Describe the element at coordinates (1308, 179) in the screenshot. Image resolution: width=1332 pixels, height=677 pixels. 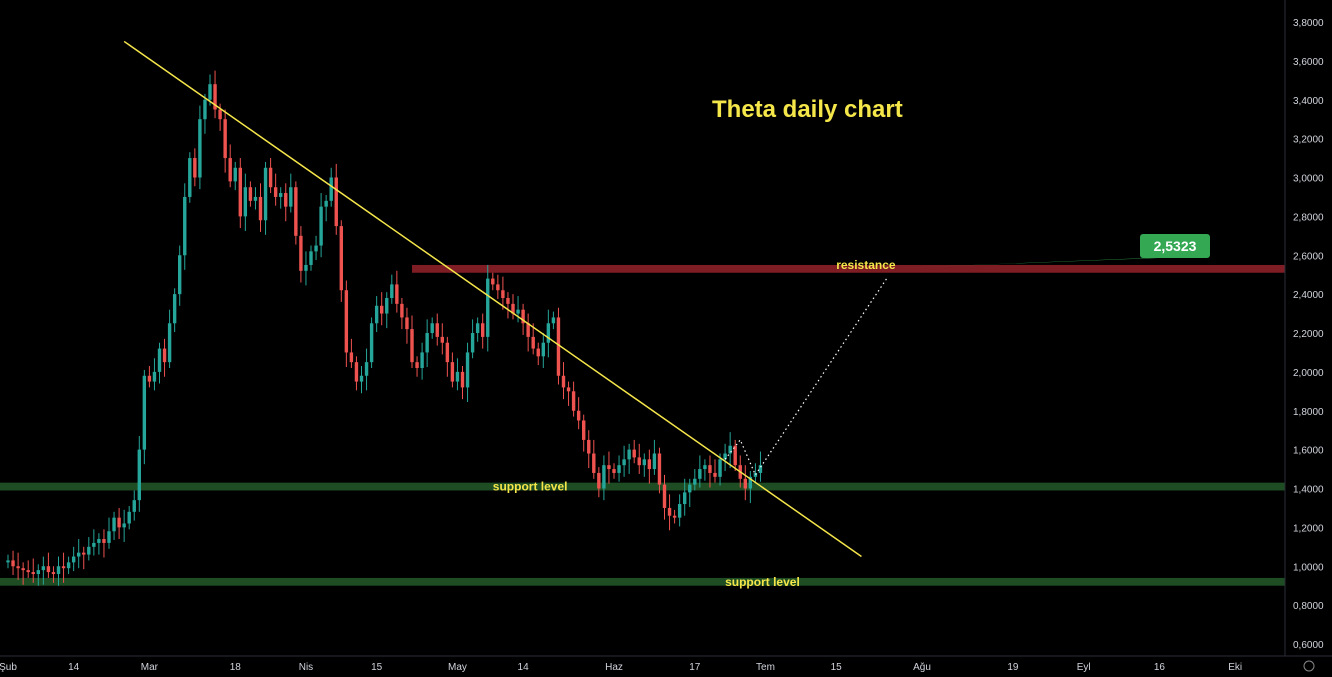
I see `y-tick-label: 3,0000` at that location.